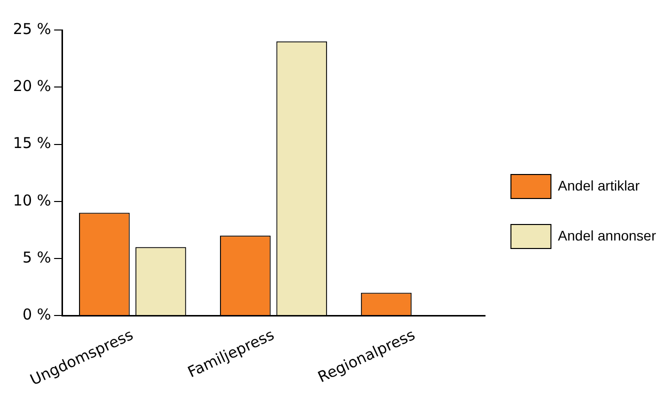 The height and width of the screenshot is (403, 670). What do you see at coordinates (32, 143) in the screenshot?
I see `y-tick-label: 15 %` at bounding box center [32, 143].